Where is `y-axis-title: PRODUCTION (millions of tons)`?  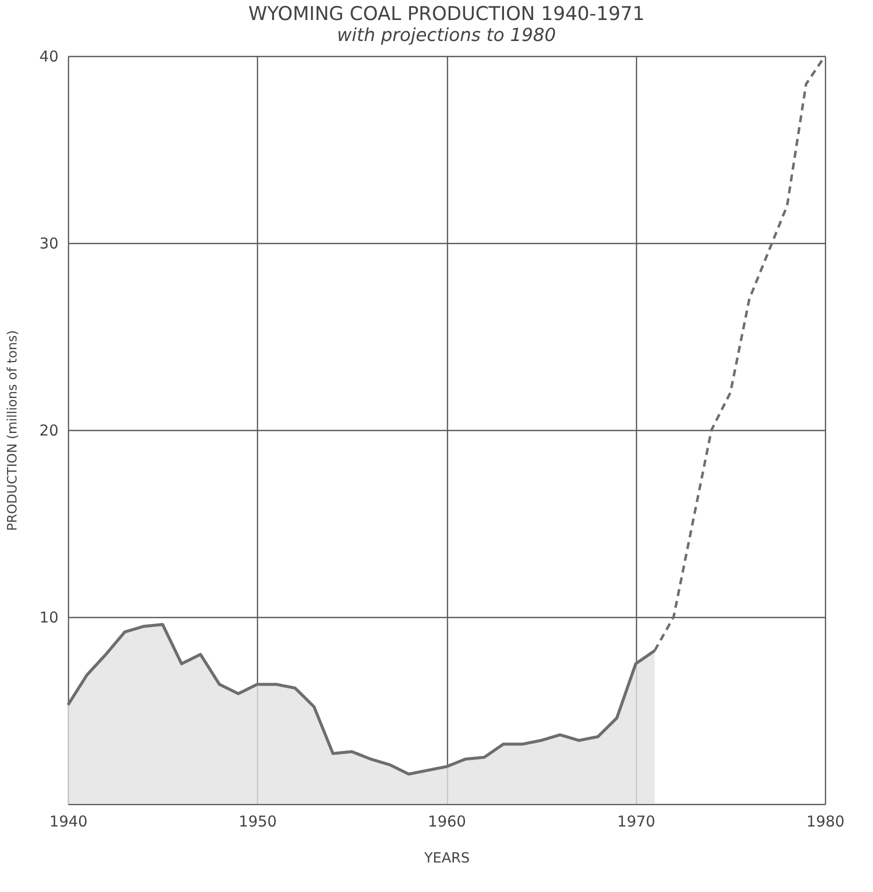
y-axis-title: PRODUCTION (millions of tons) is located at coordinates (12, 430).